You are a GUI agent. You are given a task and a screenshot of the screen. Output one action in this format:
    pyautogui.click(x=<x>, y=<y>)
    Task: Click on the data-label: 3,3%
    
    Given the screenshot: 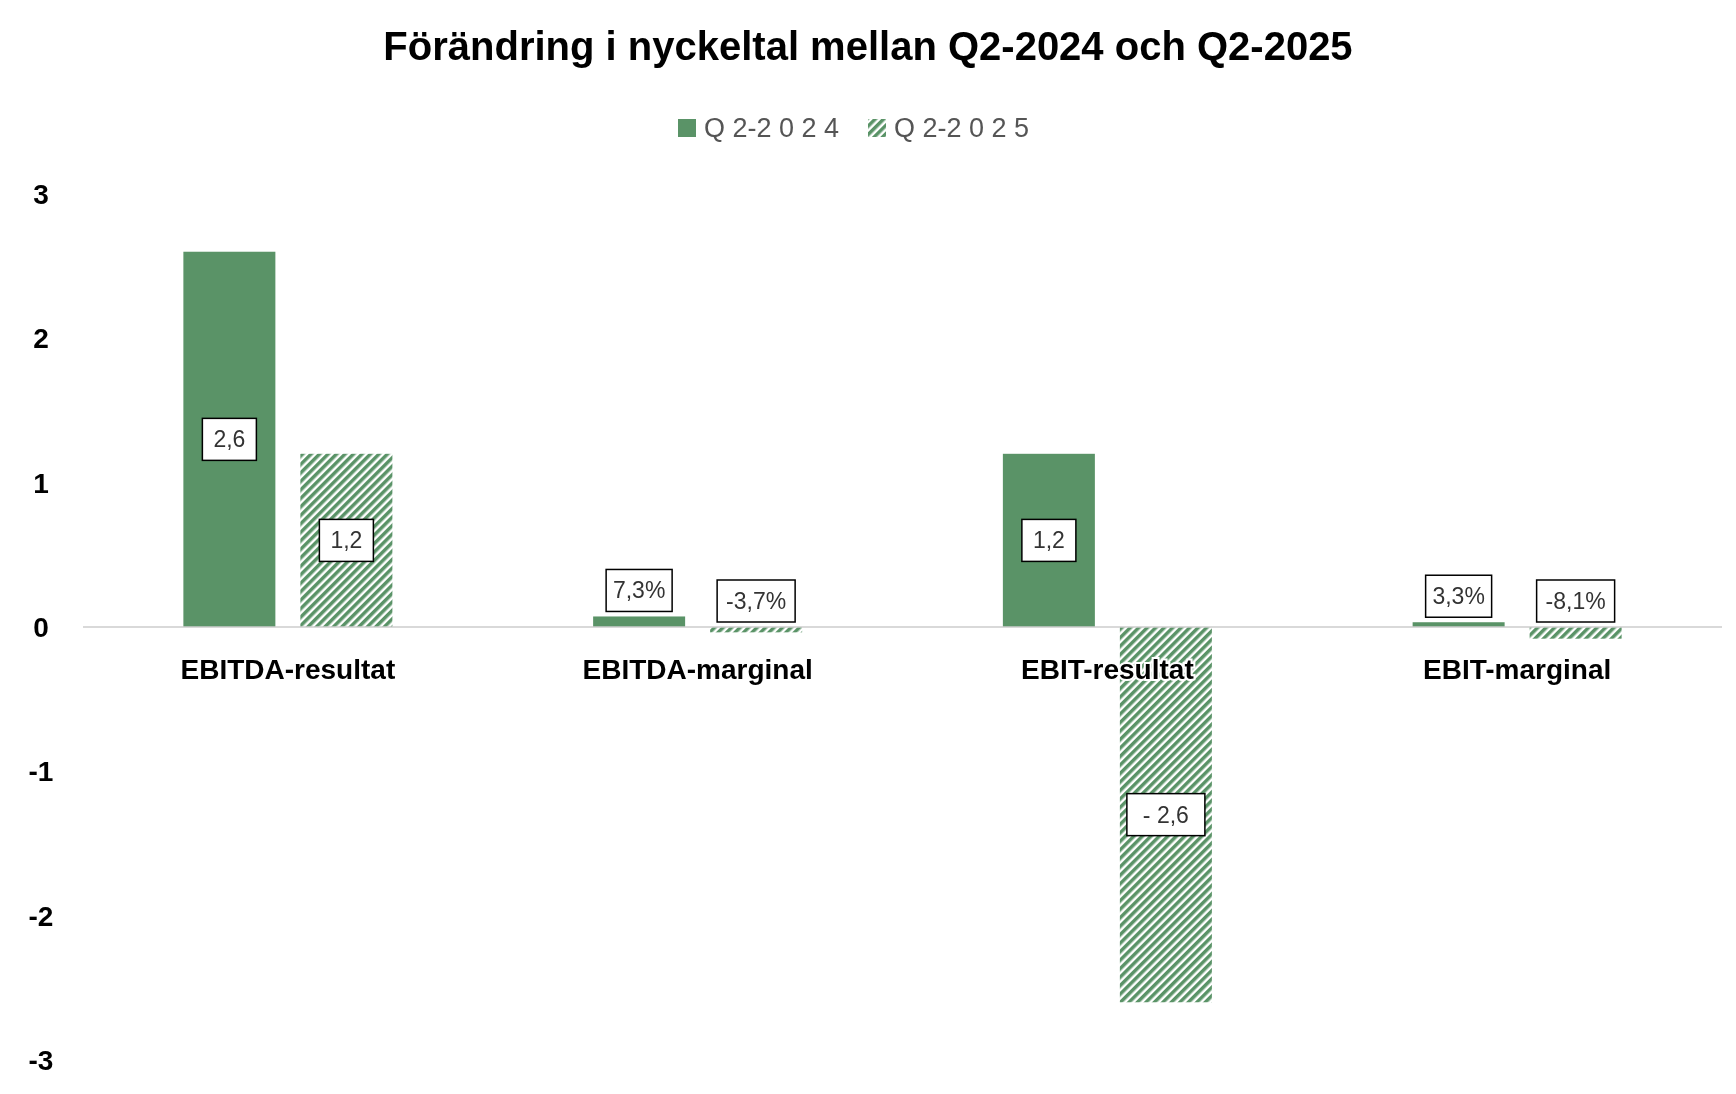 What is the action you would take?
    pyautogui.click(x=1458, y=596)
    